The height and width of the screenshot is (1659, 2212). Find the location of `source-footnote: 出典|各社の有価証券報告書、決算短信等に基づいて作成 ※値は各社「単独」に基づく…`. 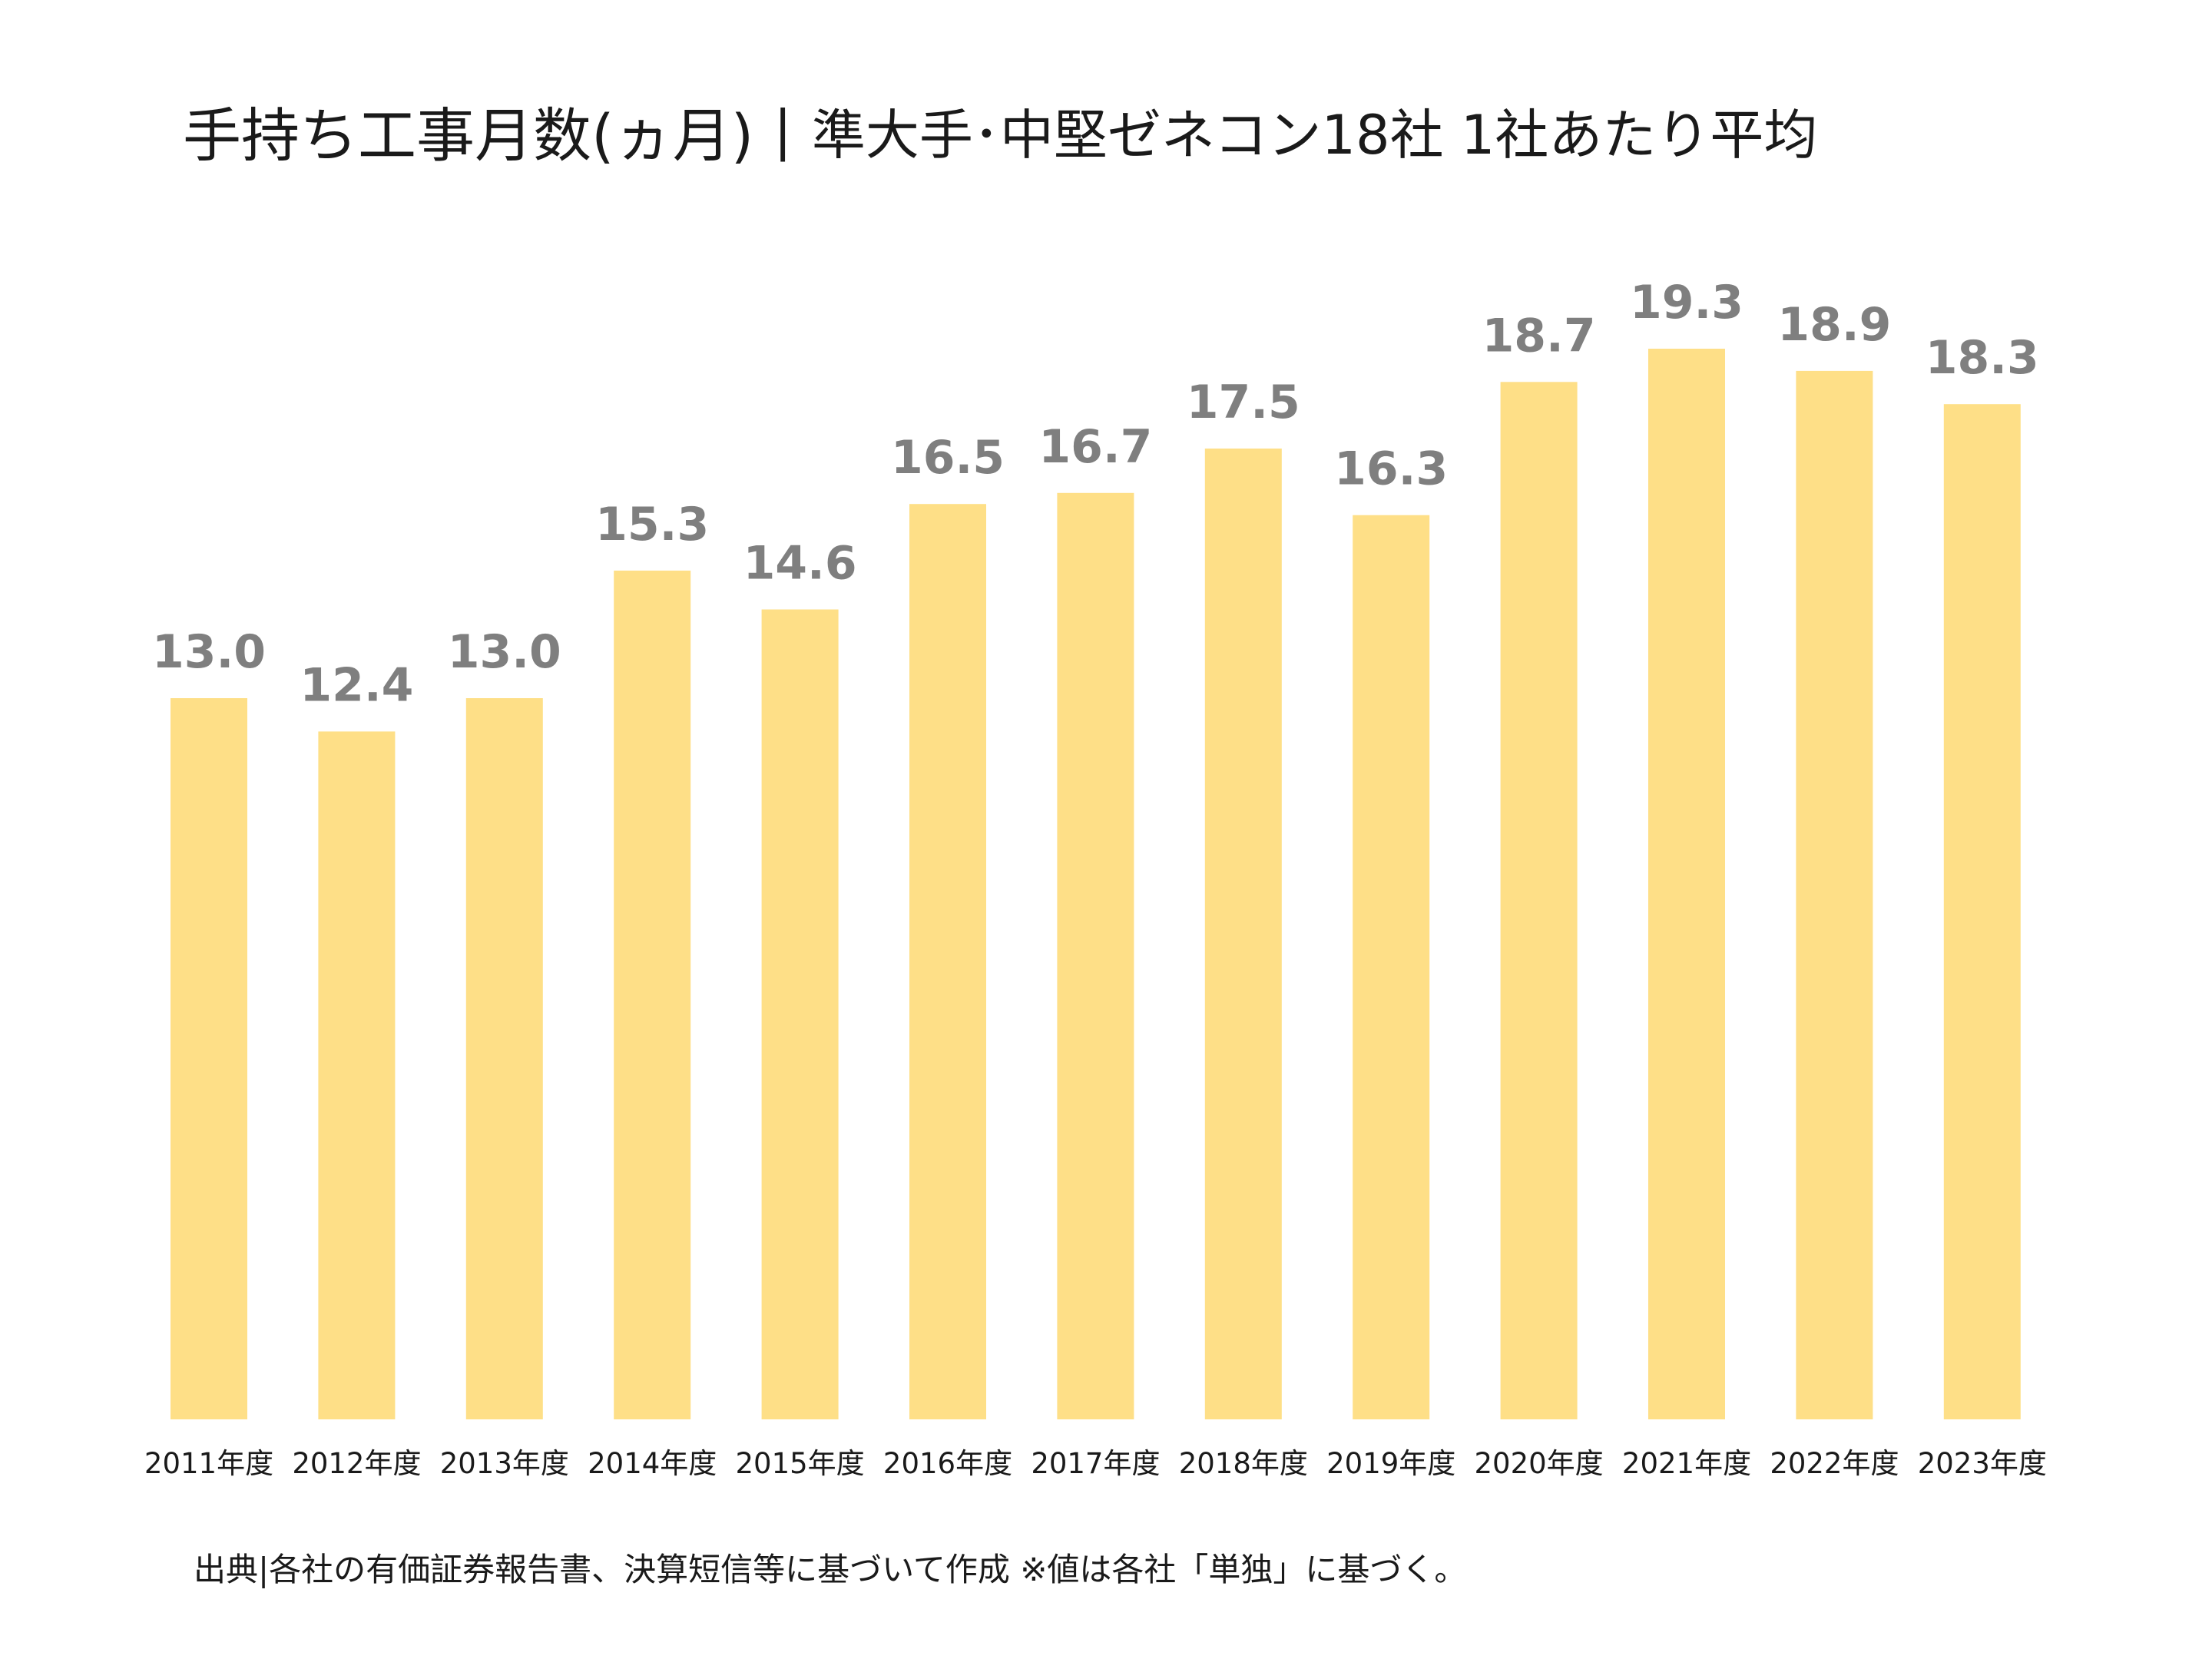

source-footnote: 出典|各社の有価証券報告書、決算短信等に基づいて作成 ※値は各社「単独」に基づく… is located at coordinates (831, 1570).